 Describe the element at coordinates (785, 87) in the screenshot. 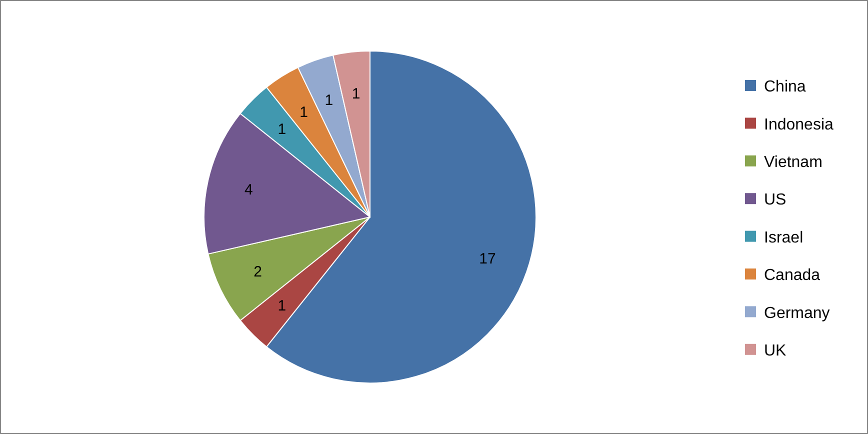

I see `legend-label: China` at that location.